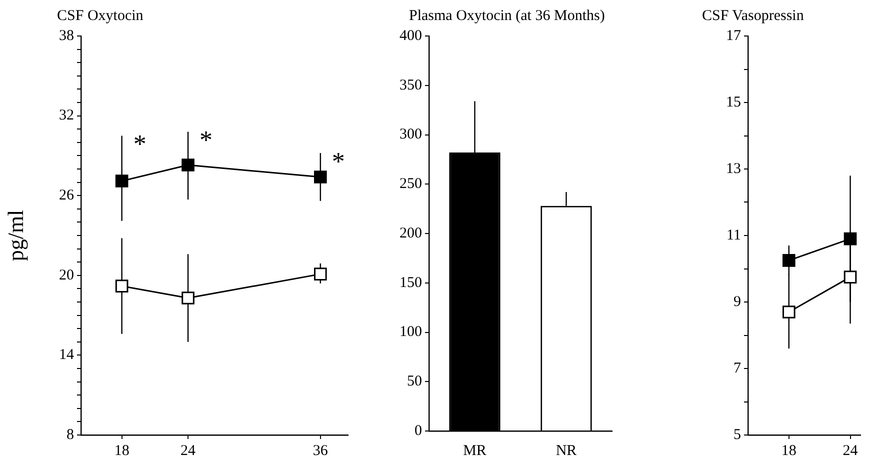 Image resolution: width=870 pixels, height=465 pixels. Describe the element at coordinates (753, 16) in the screenshot. I see `chart-title: CSF Vasopressin` at that location.